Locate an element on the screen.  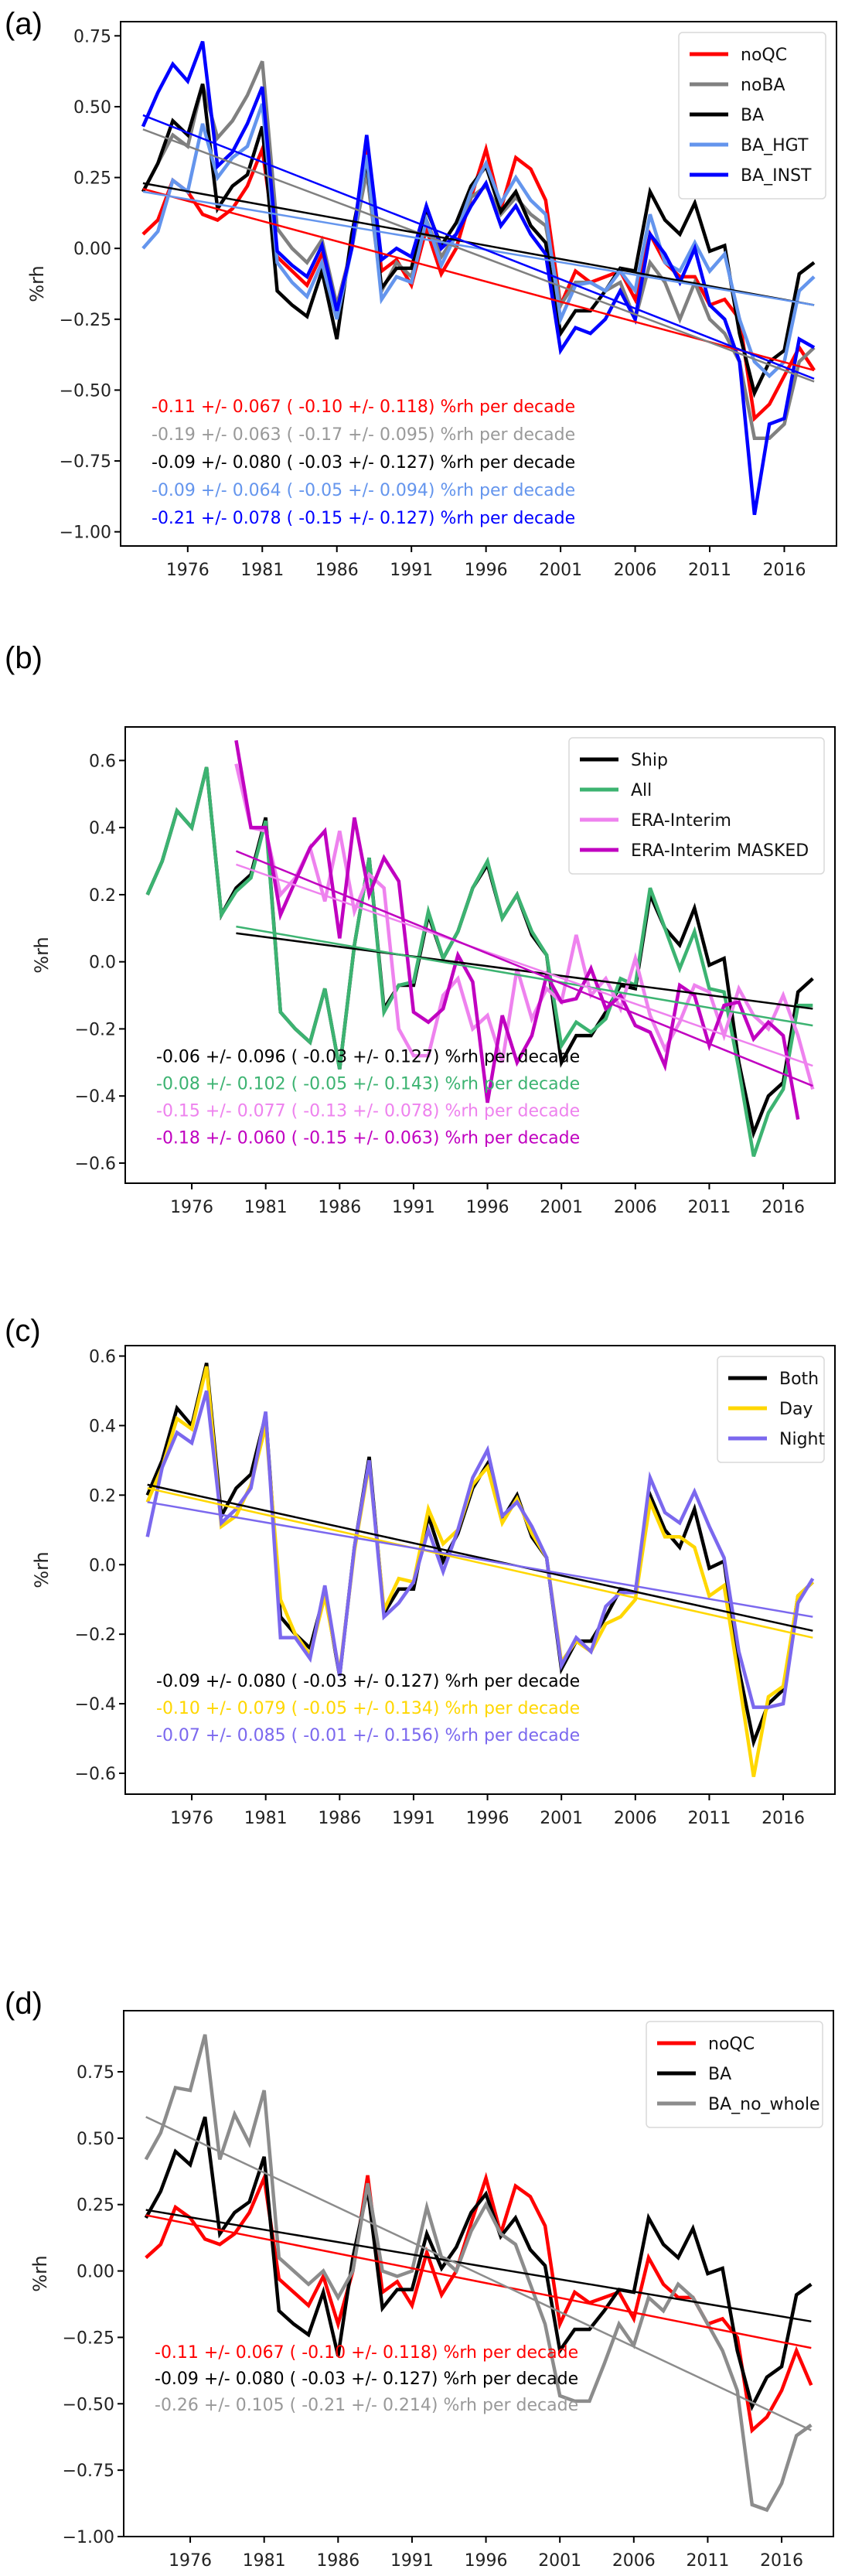
trend-line-era-interim-masked is located at coordinates (524, 969).